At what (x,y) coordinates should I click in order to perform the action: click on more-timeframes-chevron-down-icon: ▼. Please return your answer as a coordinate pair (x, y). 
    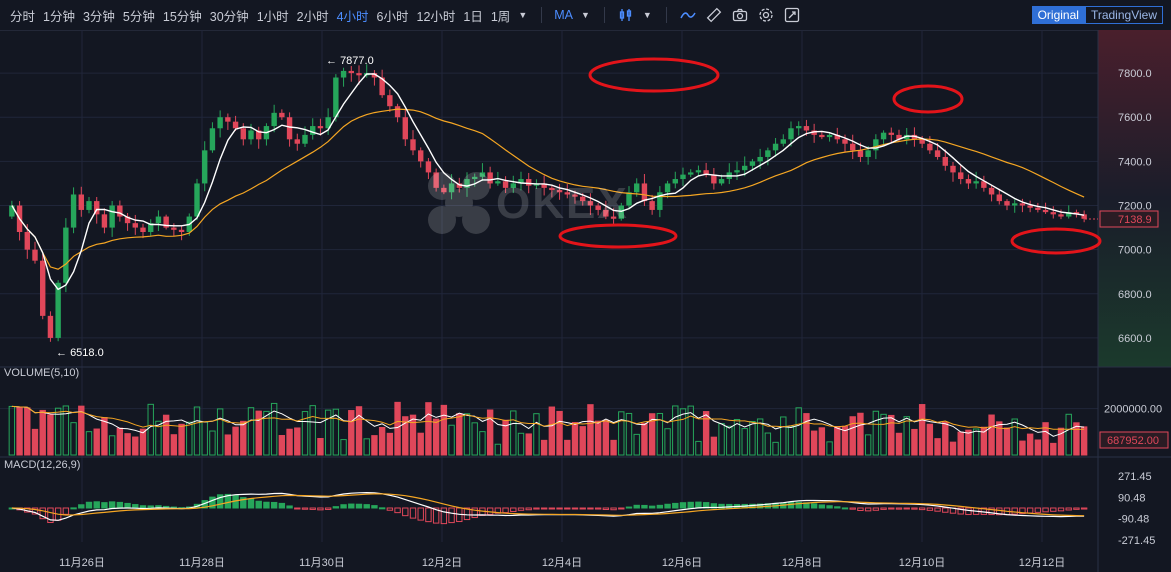
    Looking at the image, I should click on (523, 15).